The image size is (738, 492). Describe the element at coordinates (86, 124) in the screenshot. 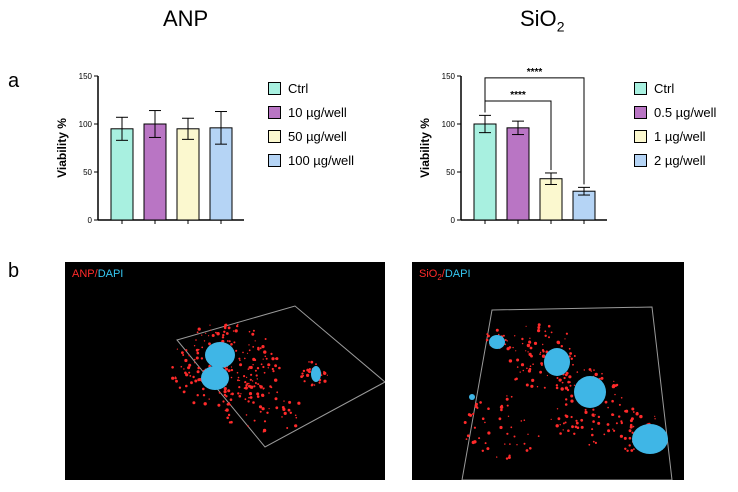

I see `y-tick-label: 100` at that location.